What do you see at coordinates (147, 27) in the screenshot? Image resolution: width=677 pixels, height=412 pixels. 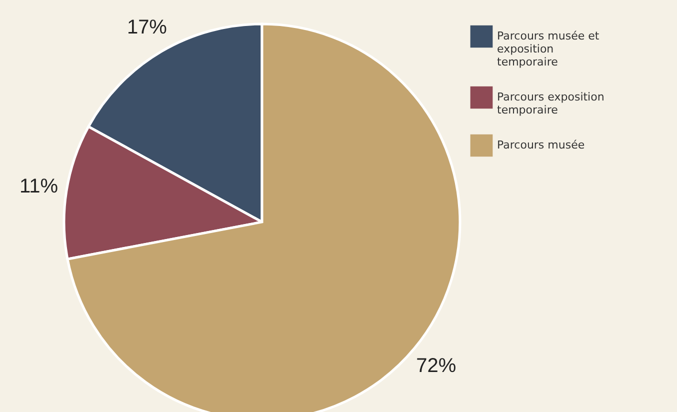 I see `data-label: 17%` at bounding box center [147, 27].